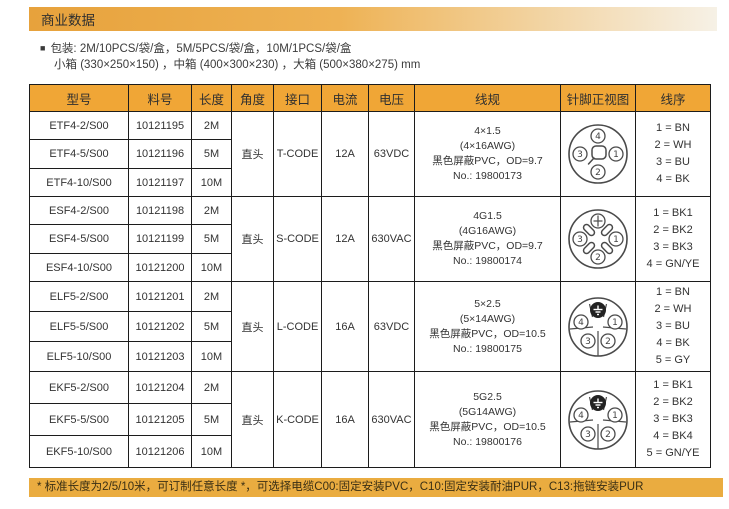  I want to click on header-current: 电流, so click(345, 98).